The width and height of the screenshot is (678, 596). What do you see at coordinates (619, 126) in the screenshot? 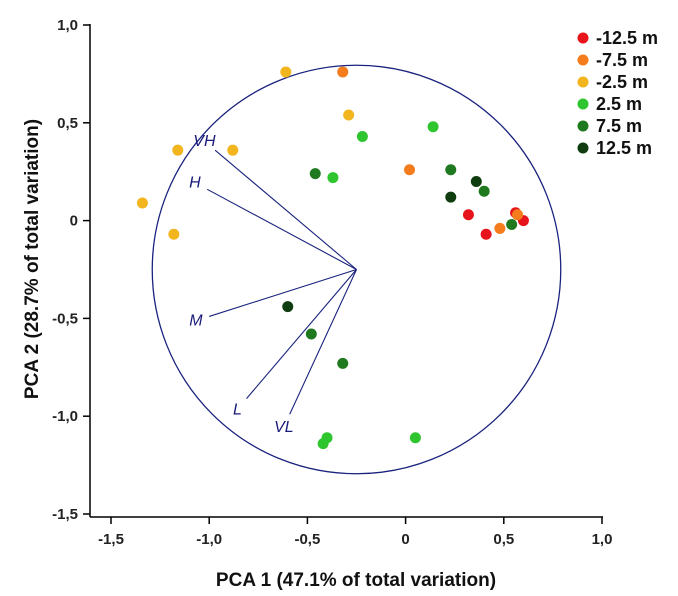
I see `legend-label: 7.5 m` at bounding box center [619, 126].